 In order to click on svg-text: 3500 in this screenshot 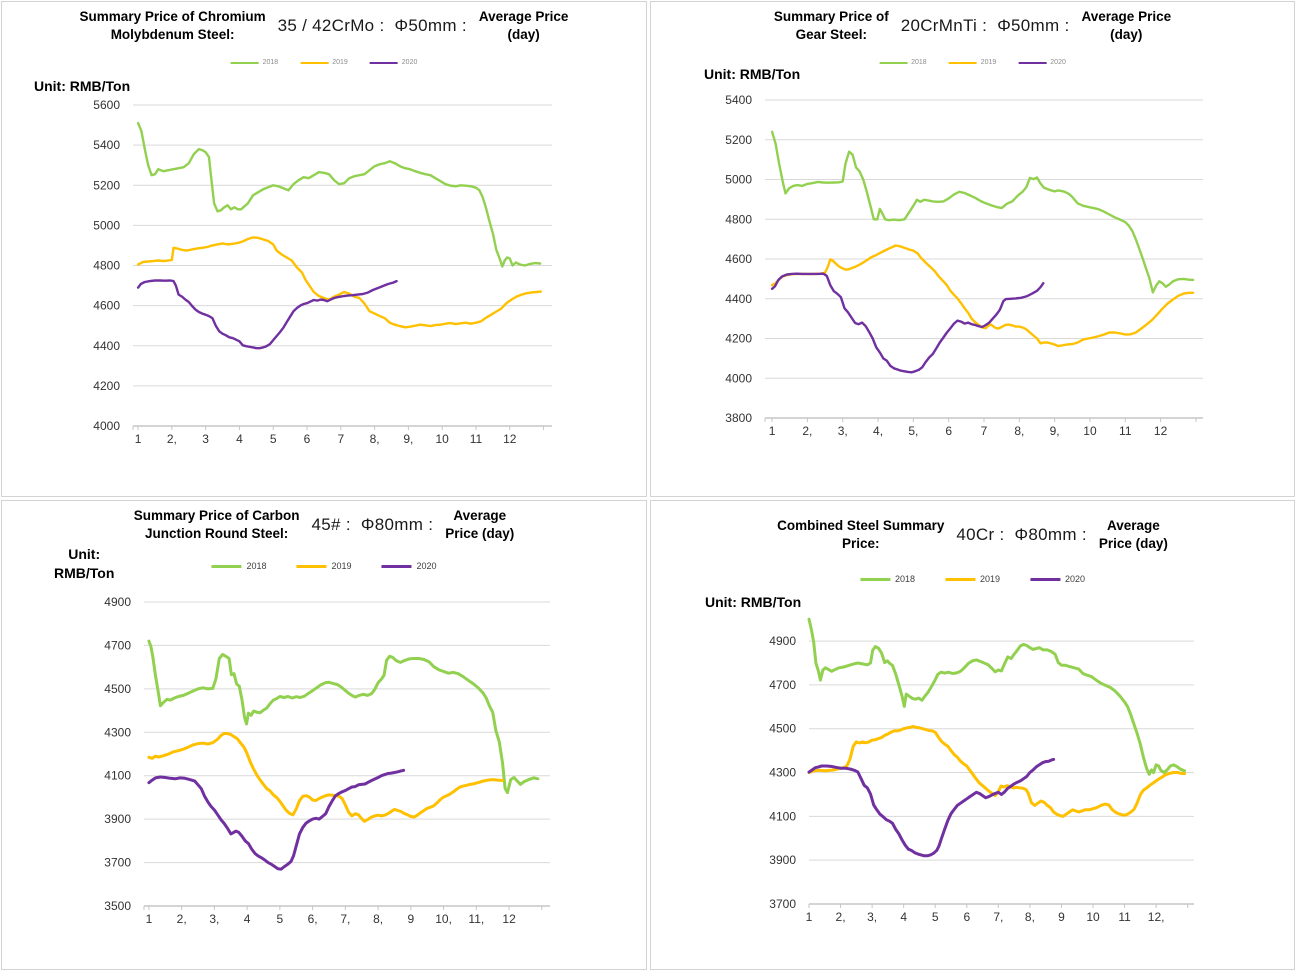, I will do `click(117, 906)`.